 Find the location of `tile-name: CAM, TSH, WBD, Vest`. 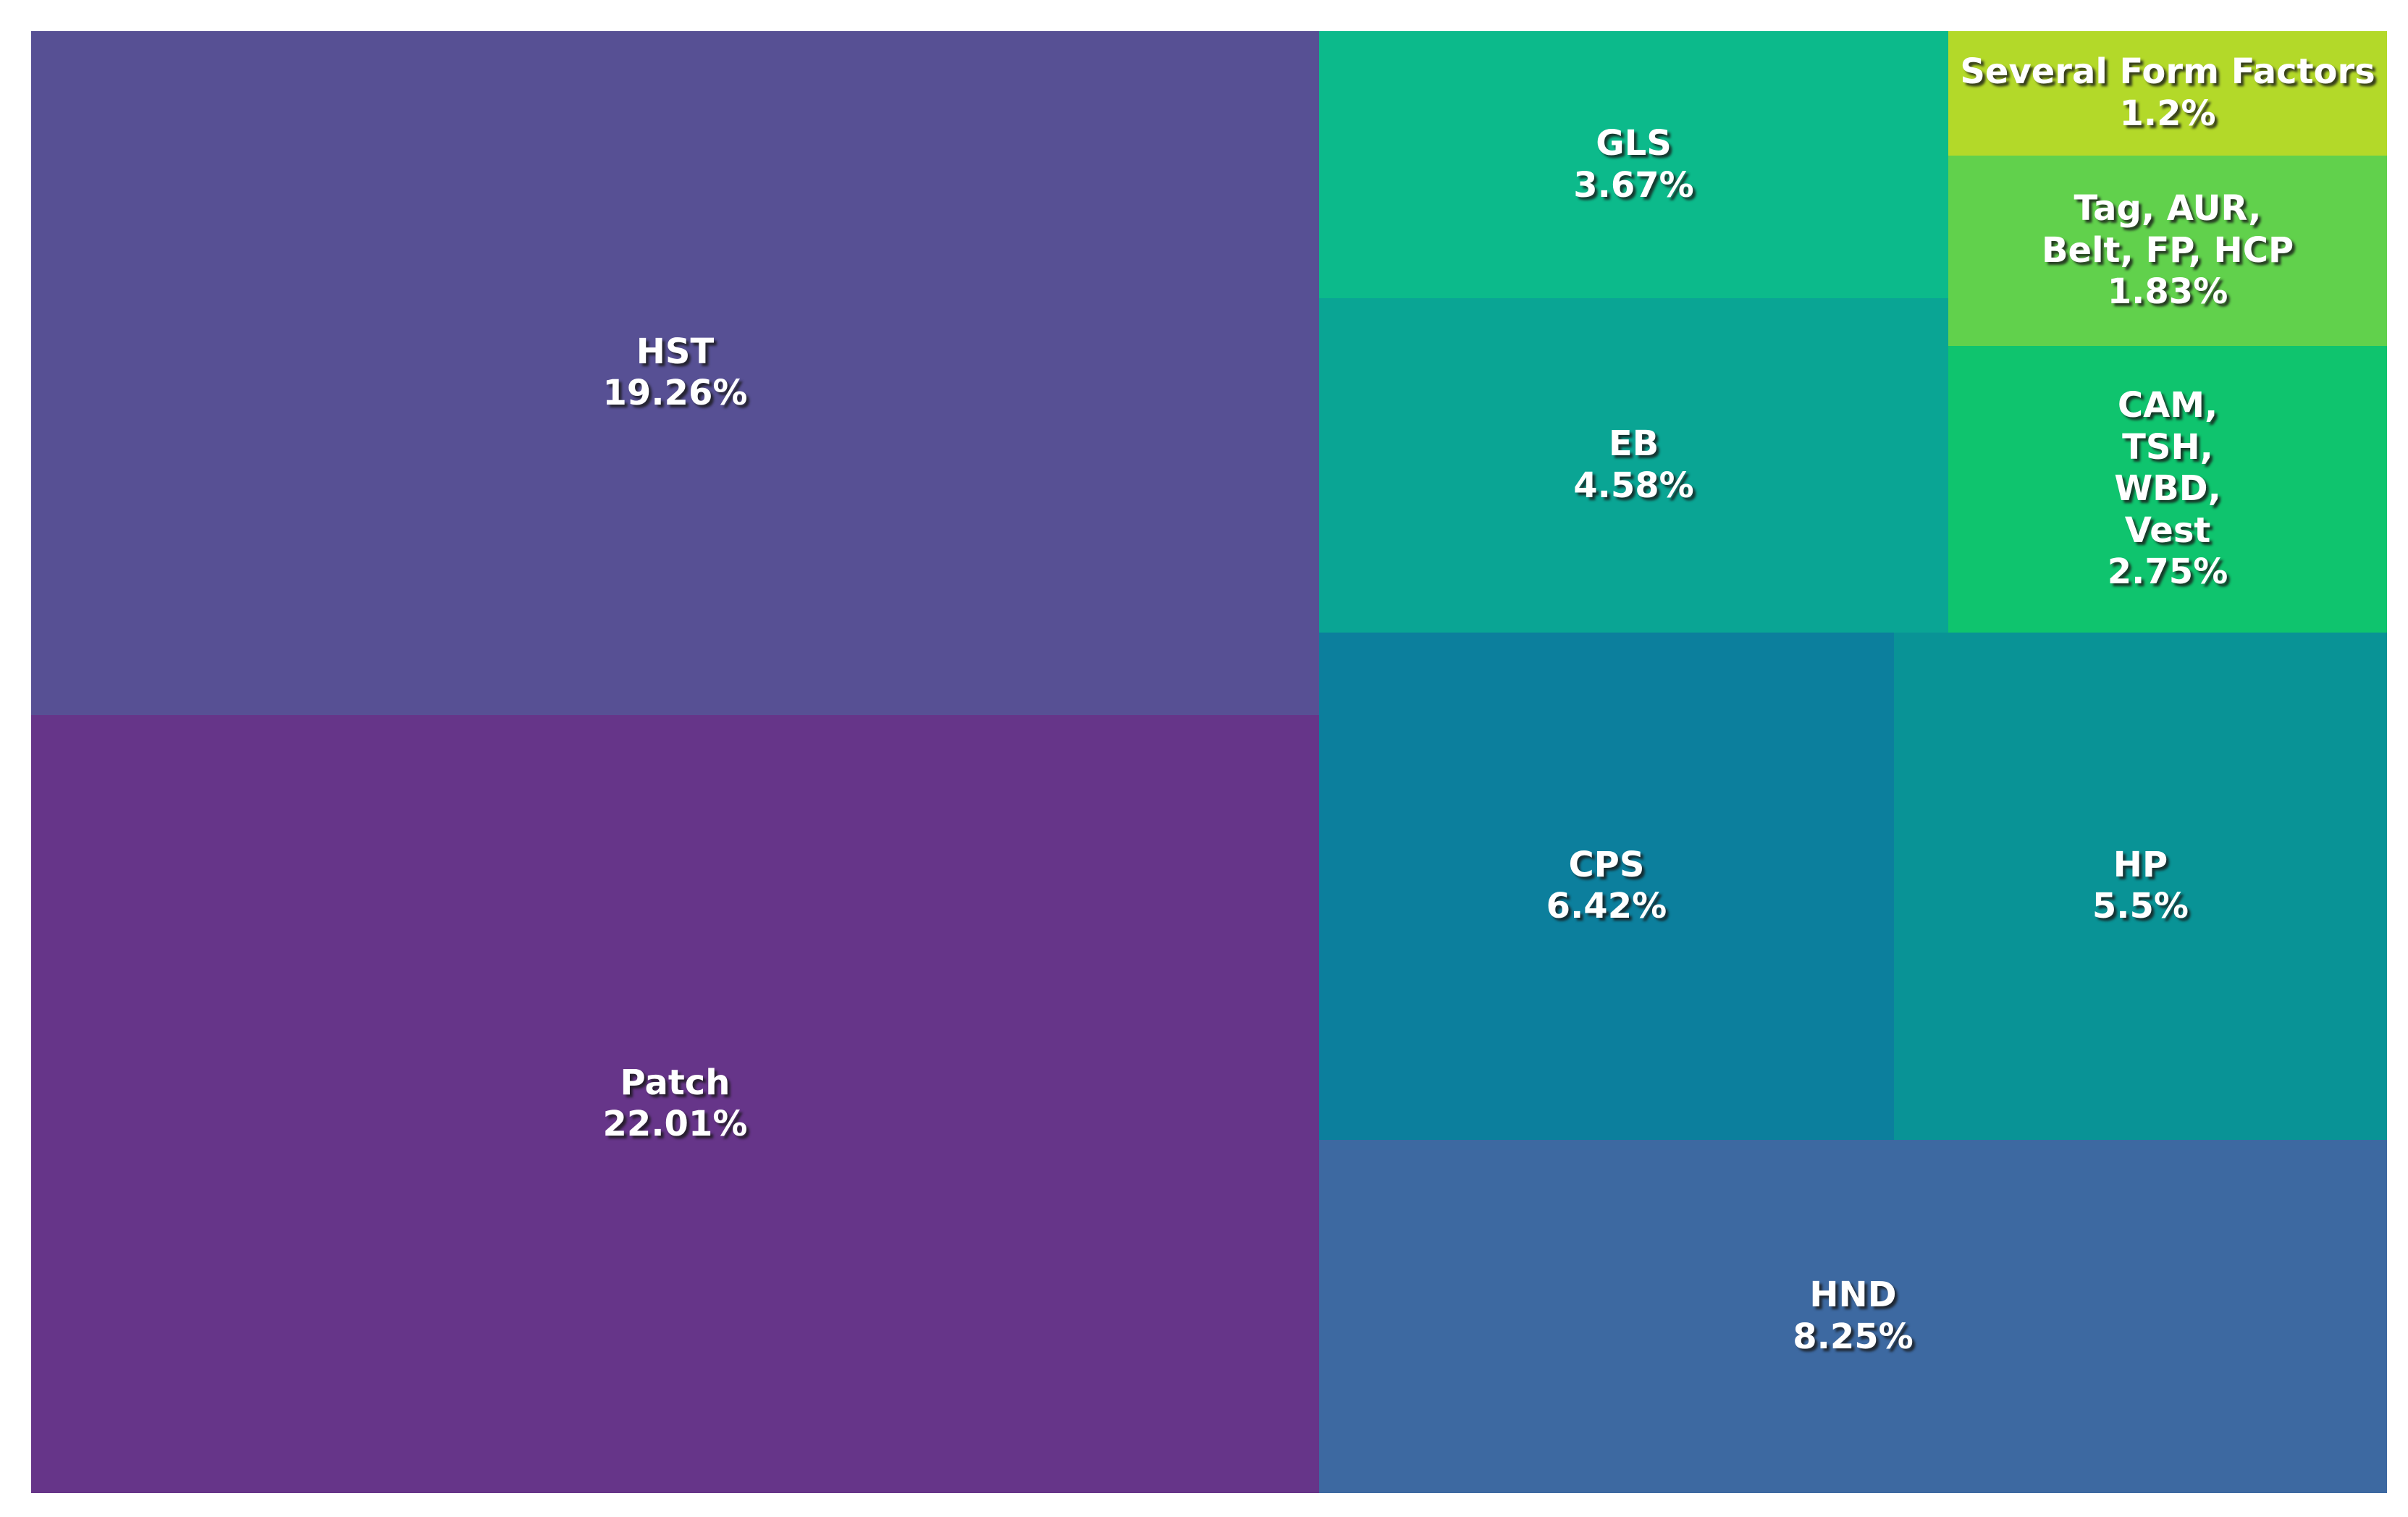

tile-name: CAM, TSH, WBD, Vest is located at coordinates (2167, 467).